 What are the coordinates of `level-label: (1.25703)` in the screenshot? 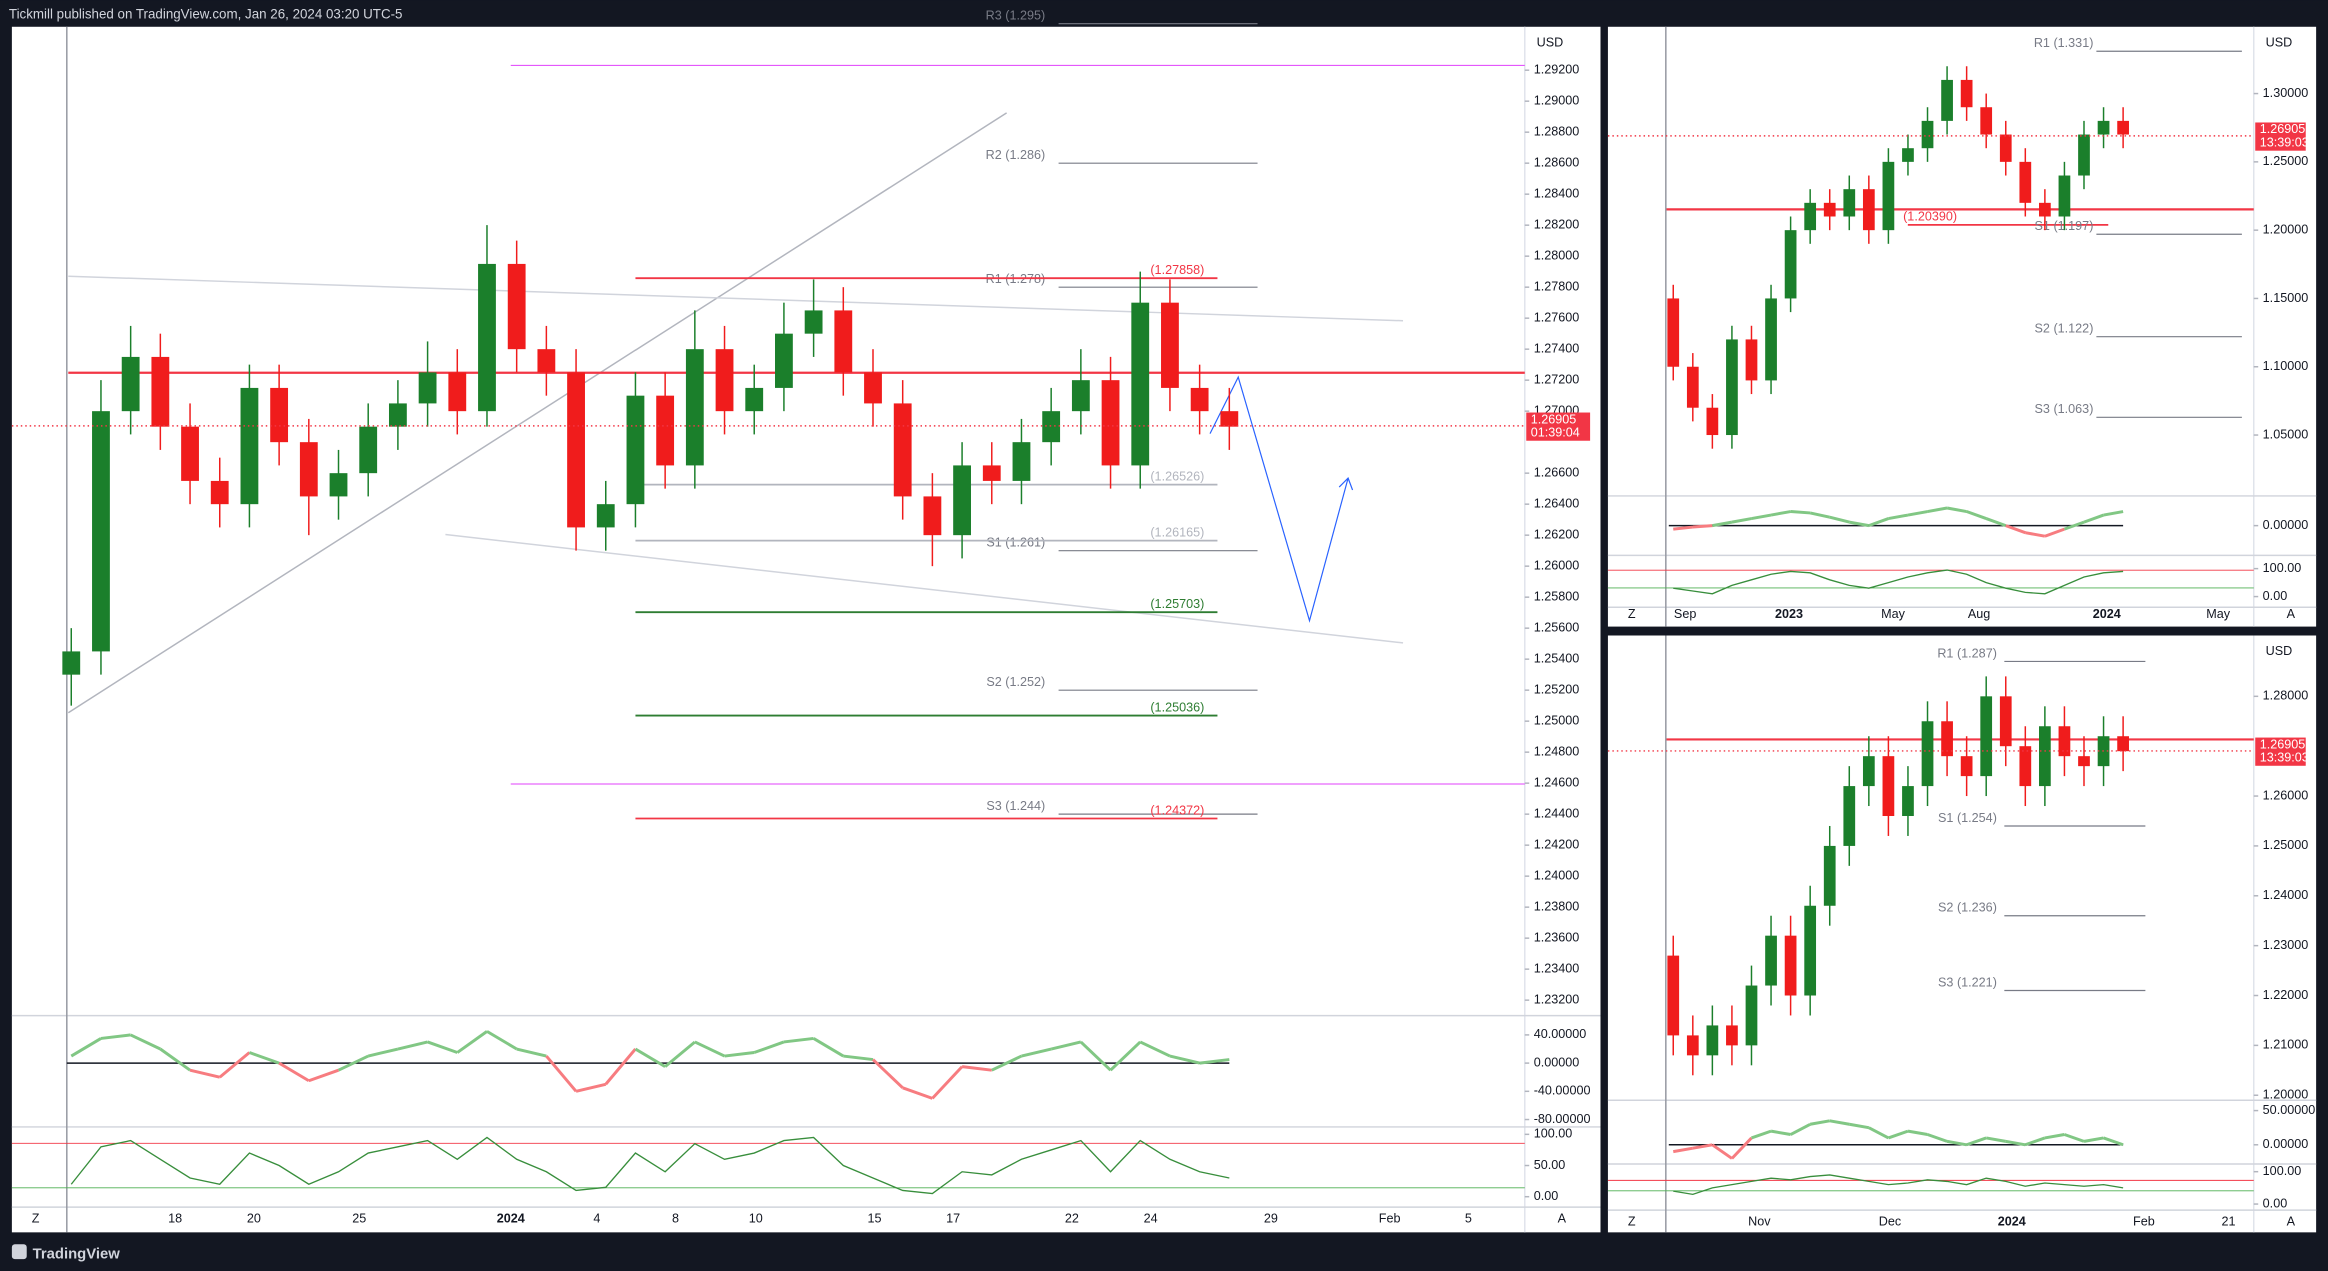 It's located at (1177, 604).